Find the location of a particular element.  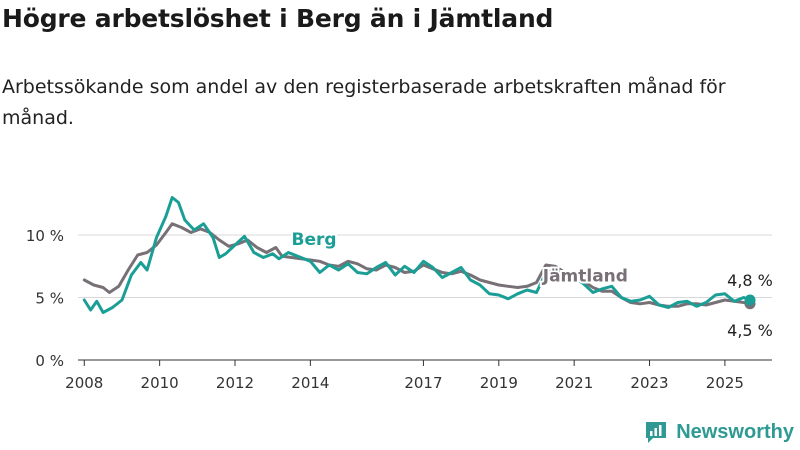

brand-footer: Newsworthy is located at coordinates (718, 432).